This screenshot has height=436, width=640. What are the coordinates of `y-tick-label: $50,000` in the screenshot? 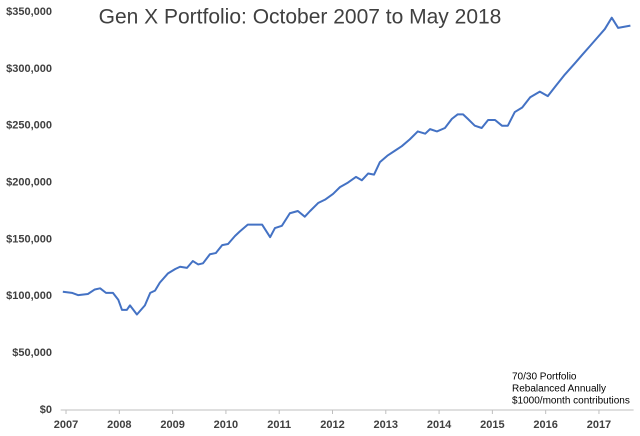 It's located at (32, 353).